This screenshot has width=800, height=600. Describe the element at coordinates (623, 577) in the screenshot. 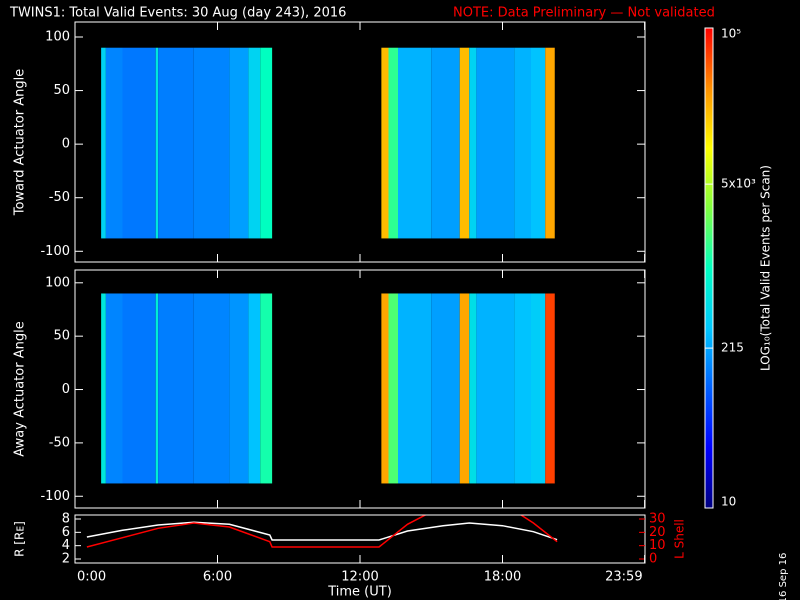

I see `x-tick-label: 23:59` at that location.